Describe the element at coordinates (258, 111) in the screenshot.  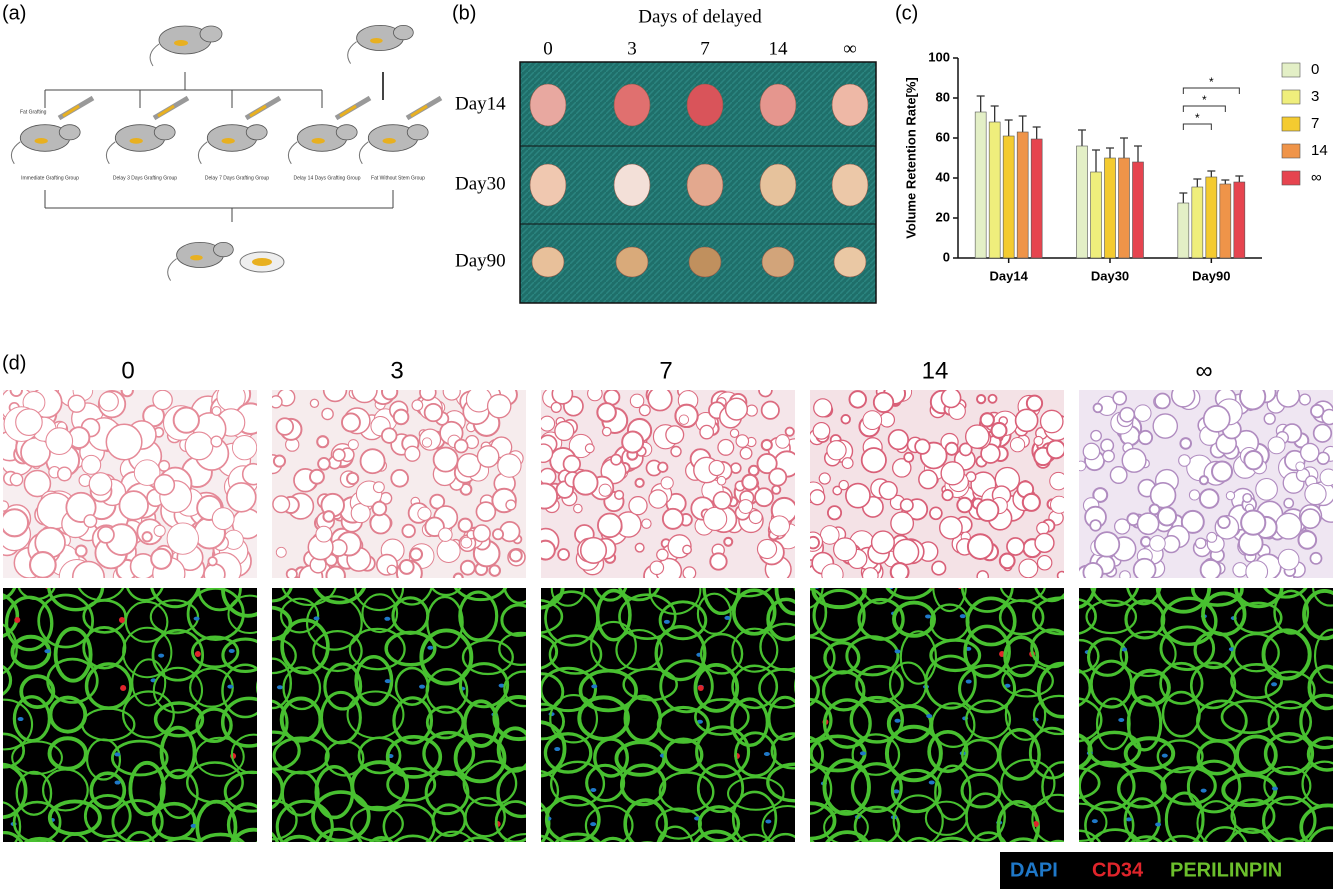
I see `syringe-fill` at that location.